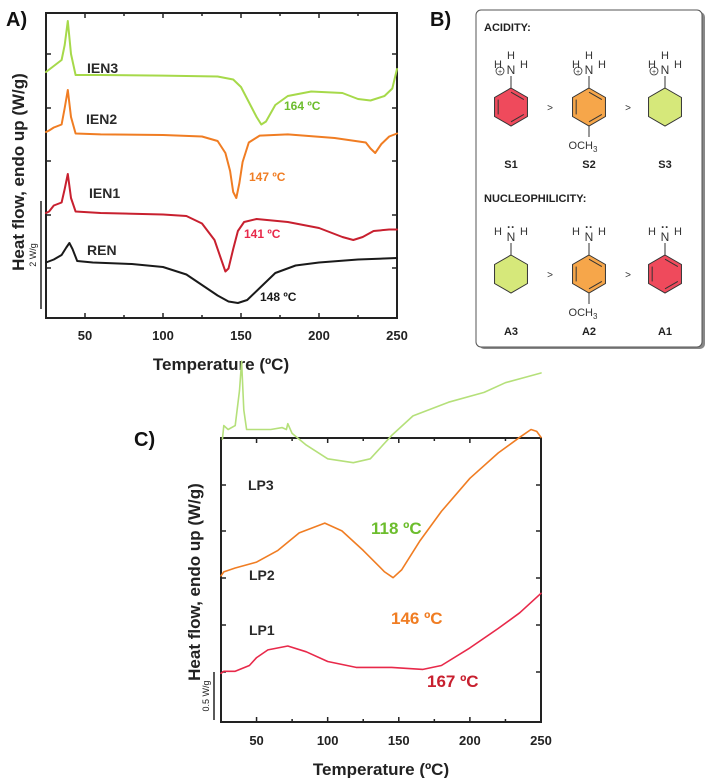  I want to click on panel-a-scale-bar-label: 2 W/g, so click(33, 255).